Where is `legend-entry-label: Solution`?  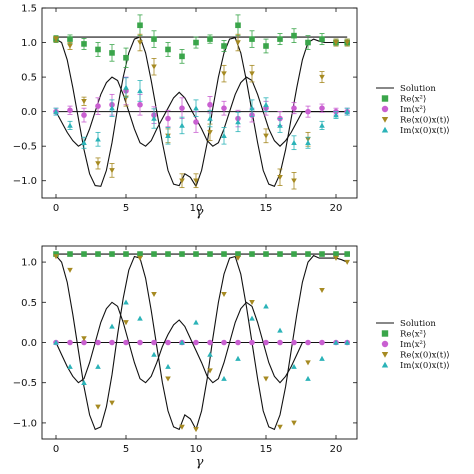
legend-entry-label: Solution is located at coordinates (418, 89).